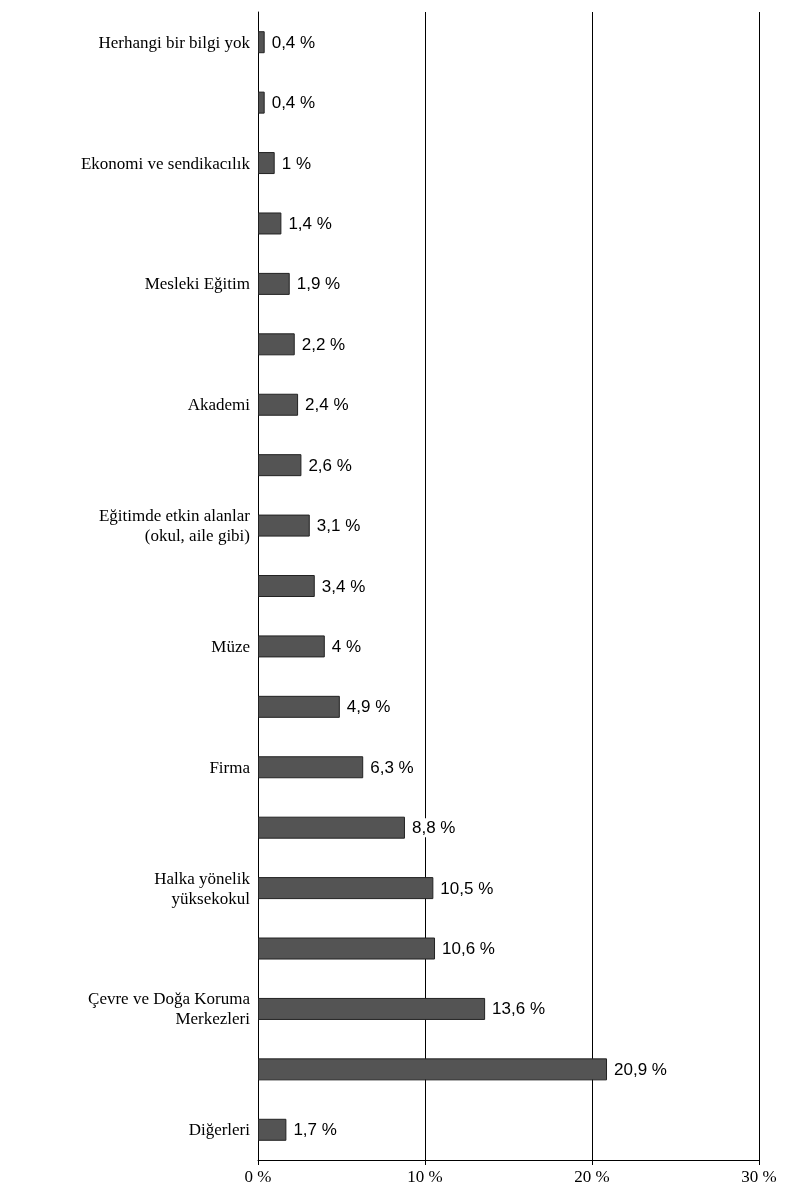 Image resolution: width=789 pixels, height=1202 pixels. Describe the element at coordinates (338, 526) in the screenshot. I see `data-label: 3,1 %` at that location.